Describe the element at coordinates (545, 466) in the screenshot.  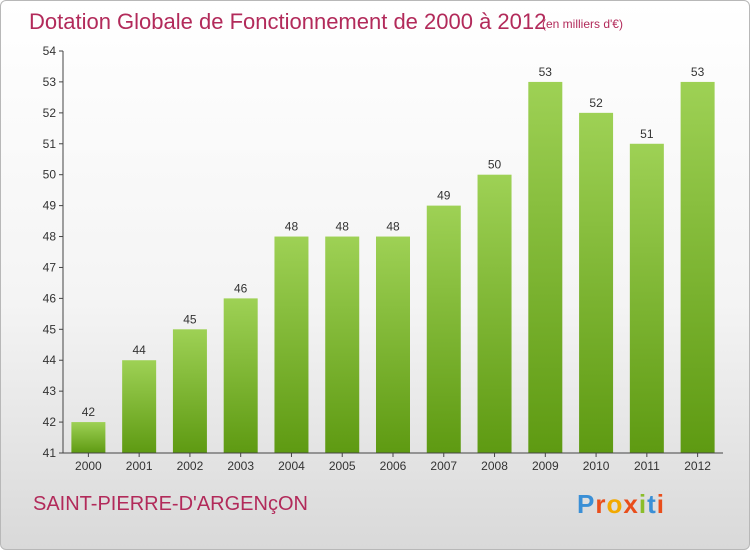
I see `x-tick-label: 2009` at that location.